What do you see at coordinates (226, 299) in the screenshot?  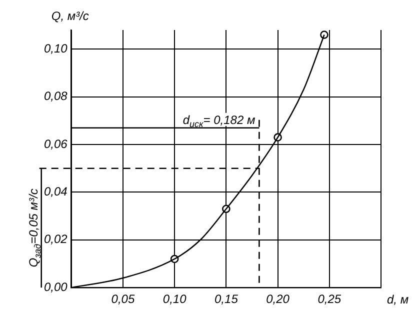 I see `x-tick-label: 0,15` at bounding box center [226, 299].